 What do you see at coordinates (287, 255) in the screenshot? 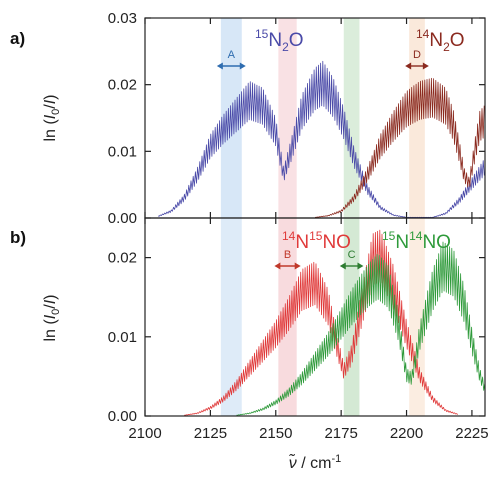
I see `band-letter-b: B` at bounding box center [287, 255].